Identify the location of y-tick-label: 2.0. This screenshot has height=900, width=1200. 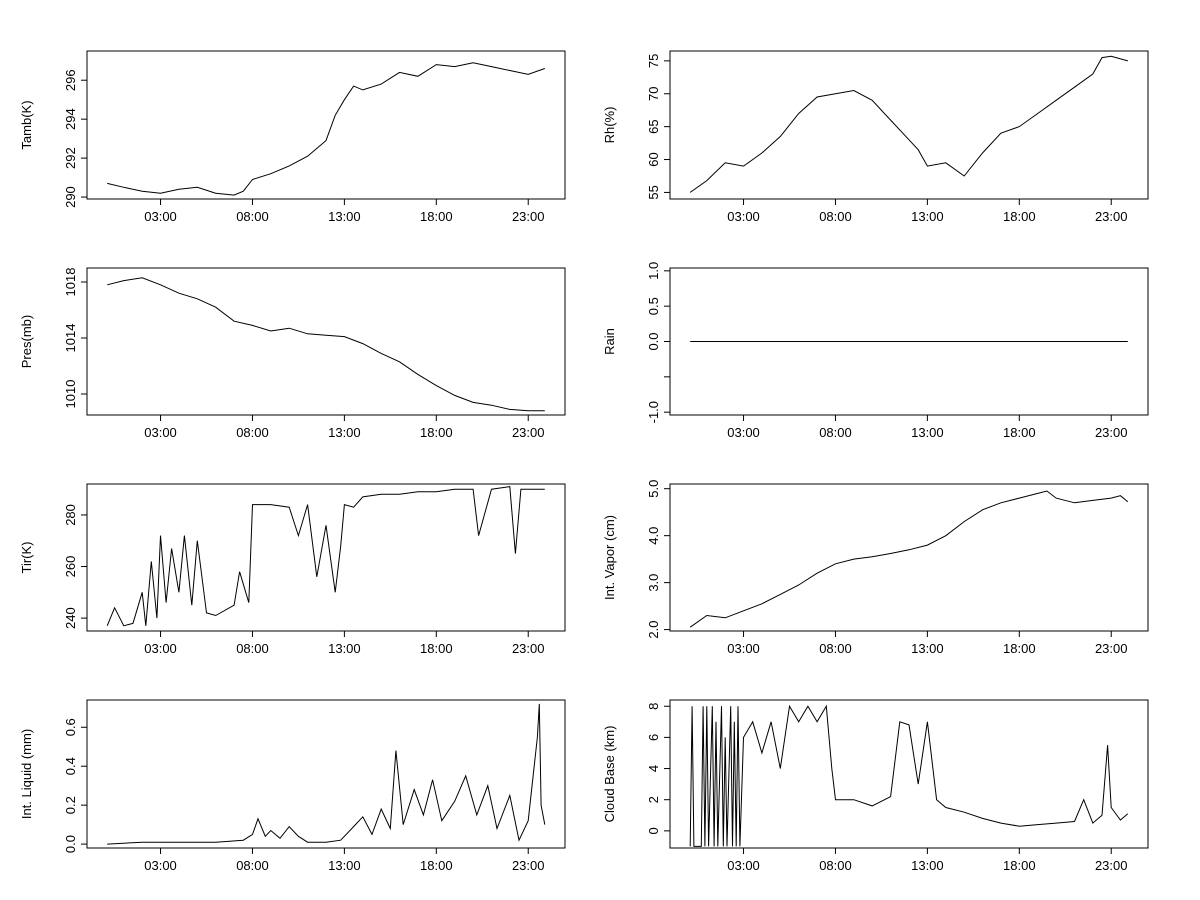
(653, 630).